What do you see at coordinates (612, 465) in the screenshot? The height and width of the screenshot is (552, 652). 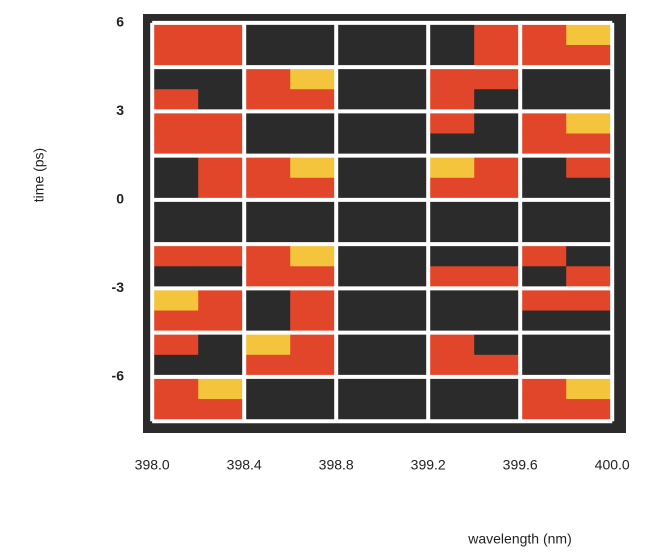 I see `x-tick-label: 400.0` at bounding box center [612, 465].